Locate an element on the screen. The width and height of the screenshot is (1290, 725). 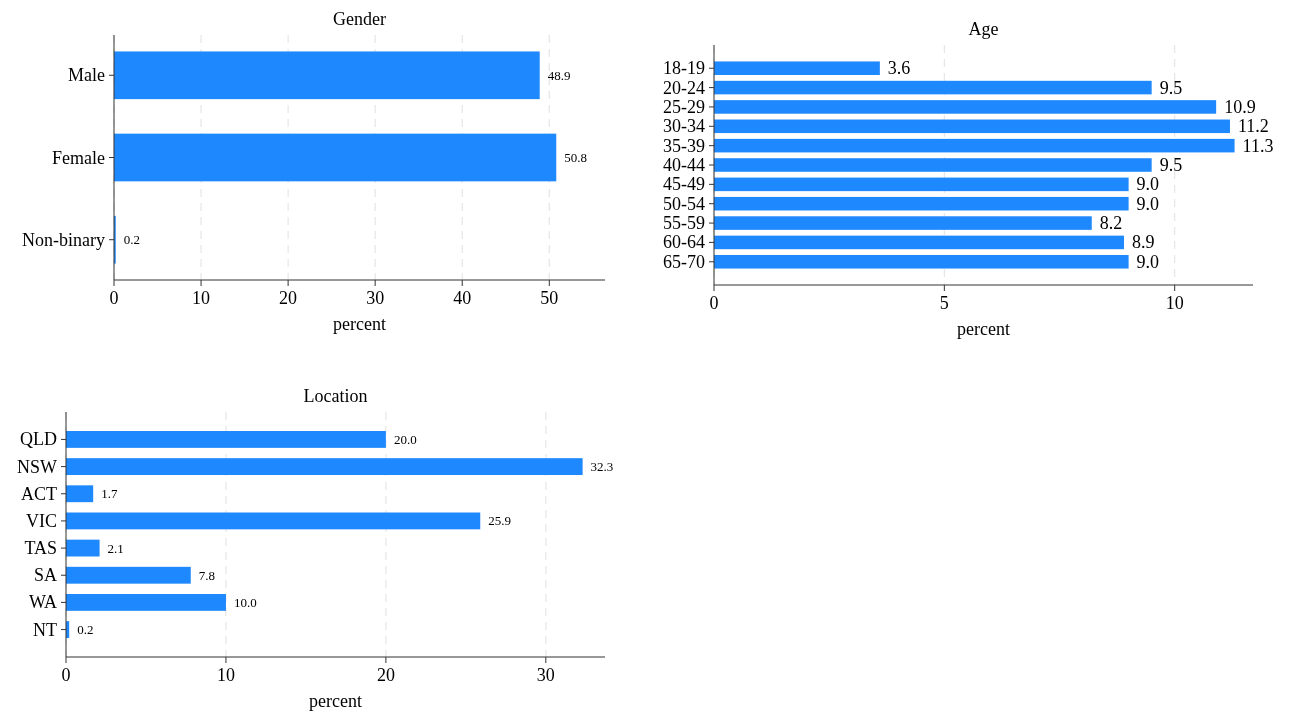
data-label: 10.9 is located at coordinates (1240, 106).